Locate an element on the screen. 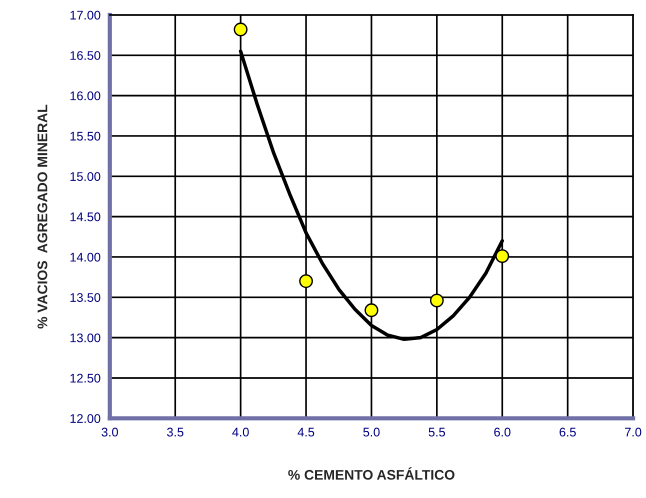 Image resolution: width=646 pixels, height=498 pixels. y-tick-label: 12.50 is located at coordinates (85, 378).